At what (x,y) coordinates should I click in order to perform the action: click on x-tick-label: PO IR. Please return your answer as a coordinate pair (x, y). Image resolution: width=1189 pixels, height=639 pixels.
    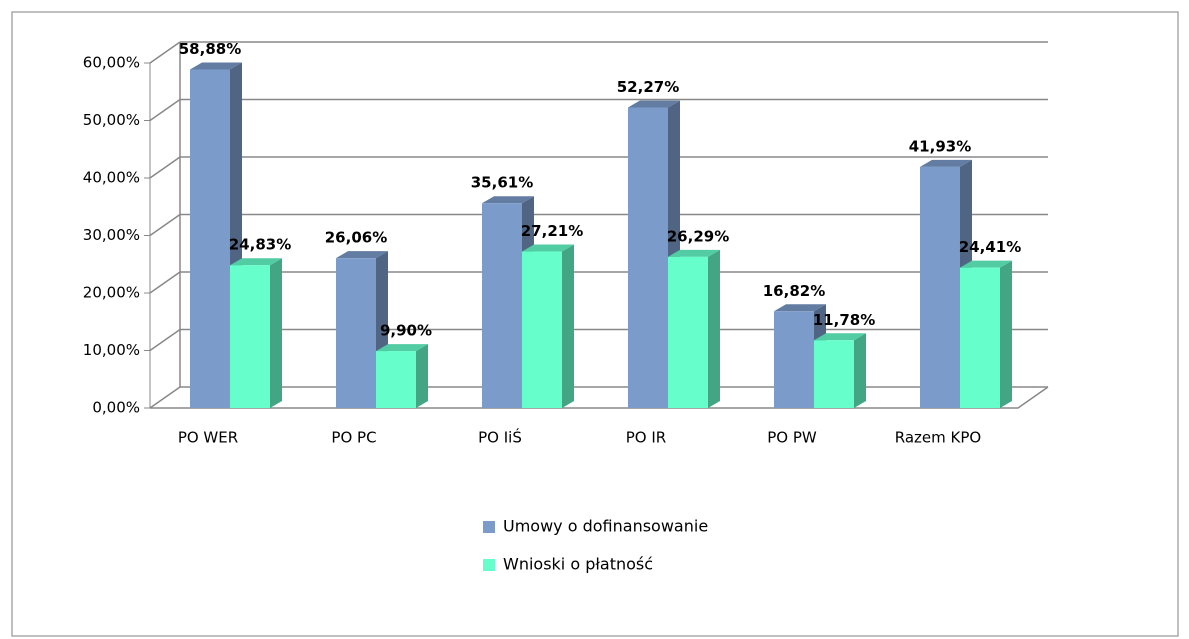
    Looking at the image, I should click on (646, 438).